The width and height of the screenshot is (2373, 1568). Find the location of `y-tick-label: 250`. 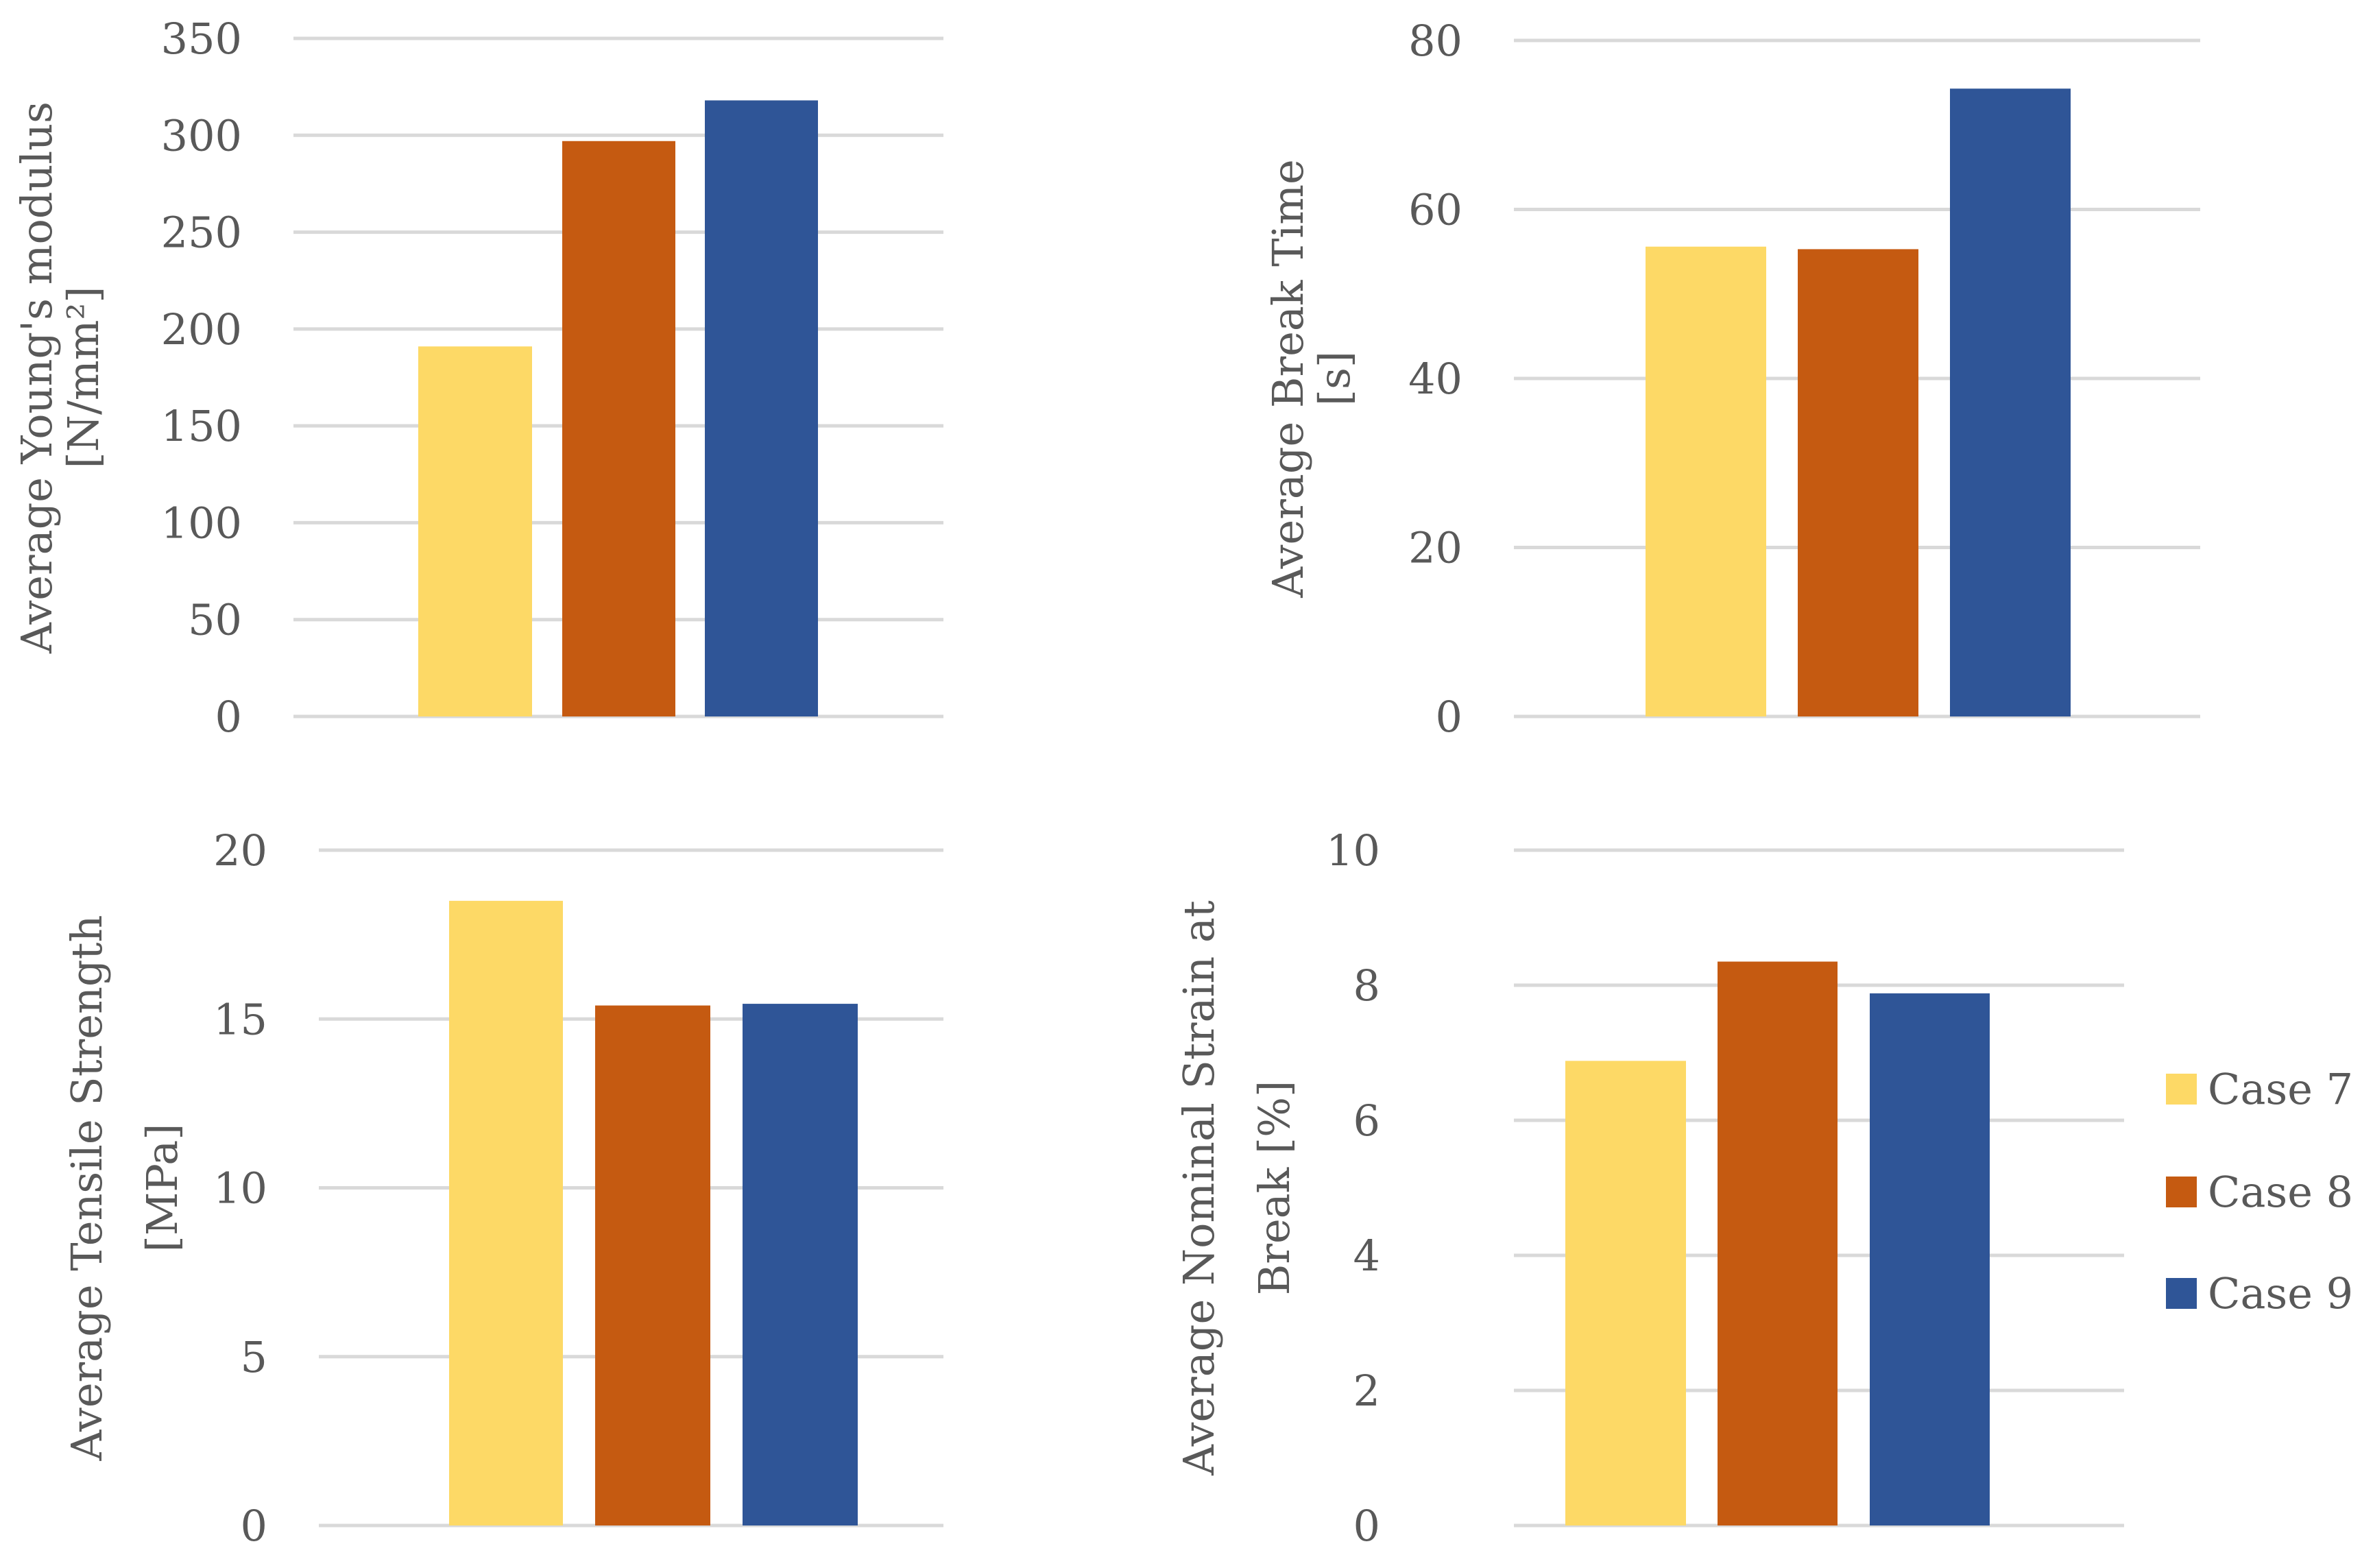

y-tick-label: 250 is located at coordinates (201, 233).